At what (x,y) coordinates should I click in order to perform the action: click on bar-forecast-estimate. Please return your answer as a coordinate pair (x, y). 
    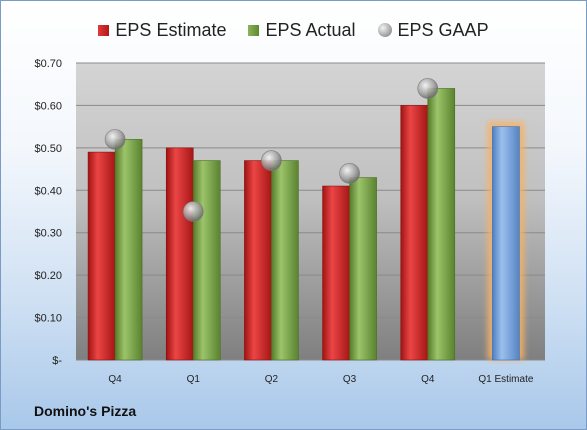
    Looking at the image, I should click on (506, 243).